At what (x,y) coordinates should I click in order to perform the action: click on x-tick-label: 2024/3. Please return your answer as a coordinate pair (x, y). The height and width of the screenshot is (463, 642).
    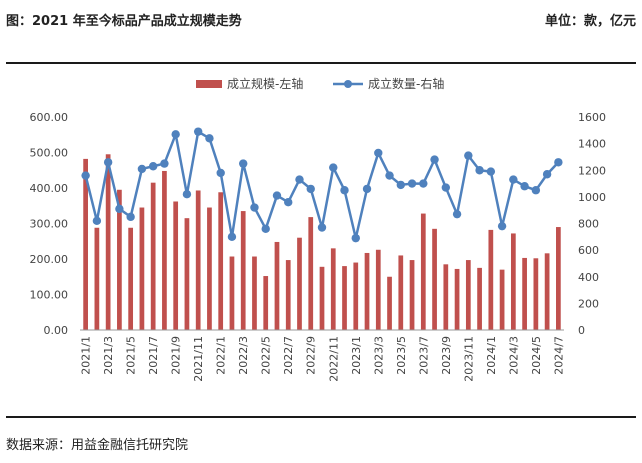
    Looking at the image, I should click on (513, 355).